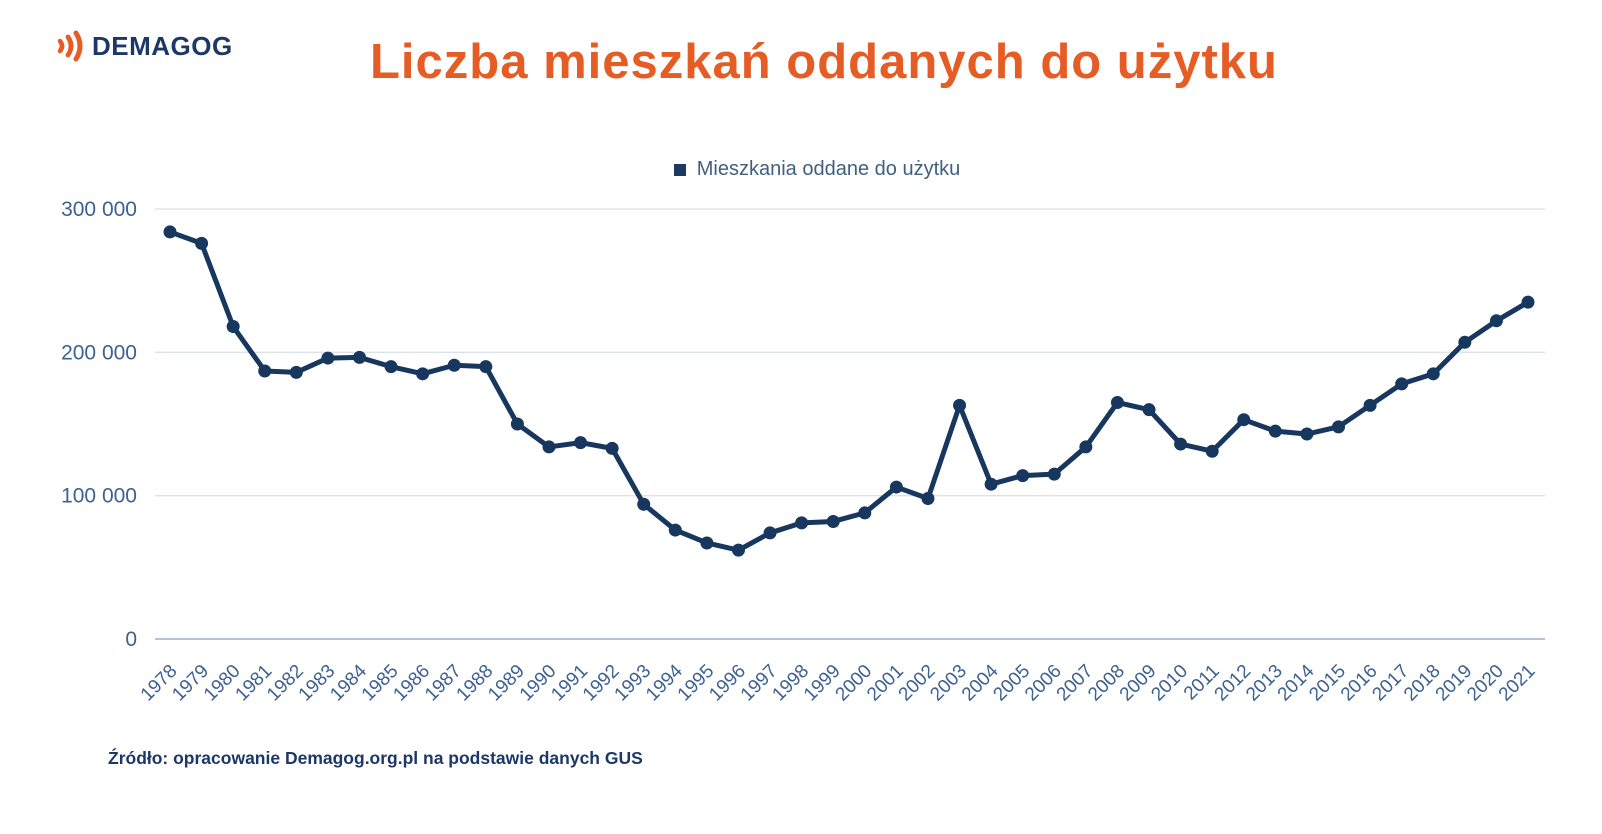 This screenshot has width=1602, height=834. What do you see at coordinates (296, 372) in the screenshot?
I see `data-point-1982` at bounding box center [296, 372].